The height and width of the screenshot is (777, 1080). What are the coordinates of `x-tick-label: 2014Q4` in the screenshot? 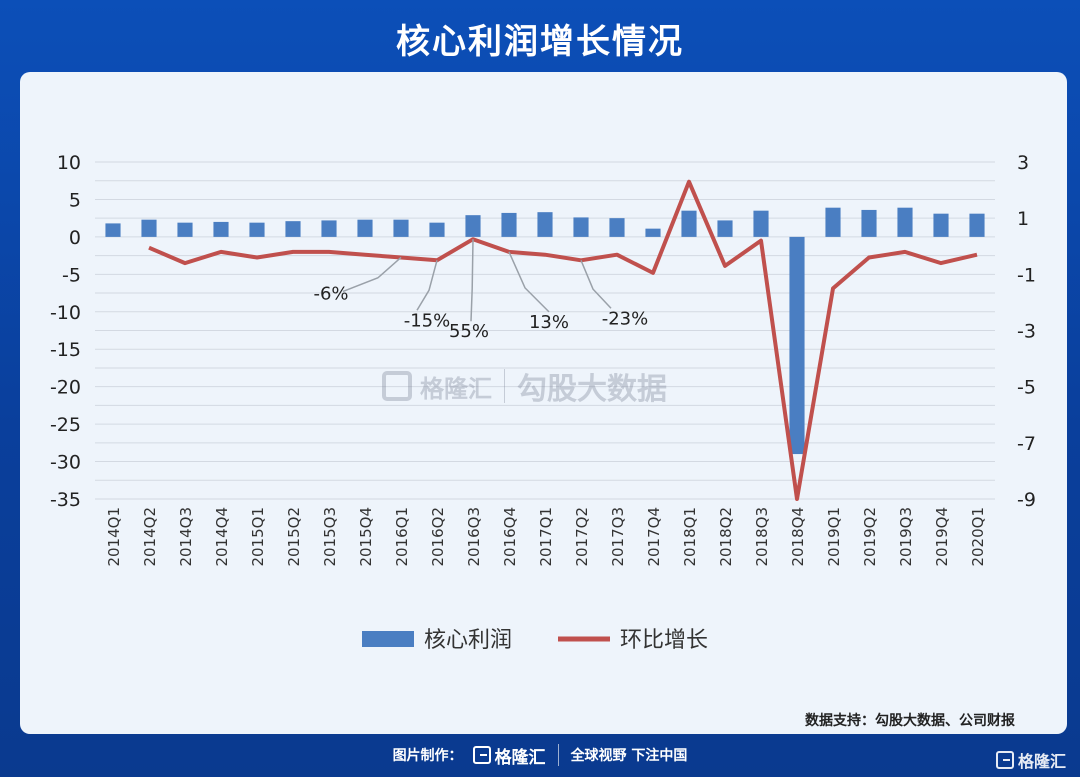 It's located at (222, 537).